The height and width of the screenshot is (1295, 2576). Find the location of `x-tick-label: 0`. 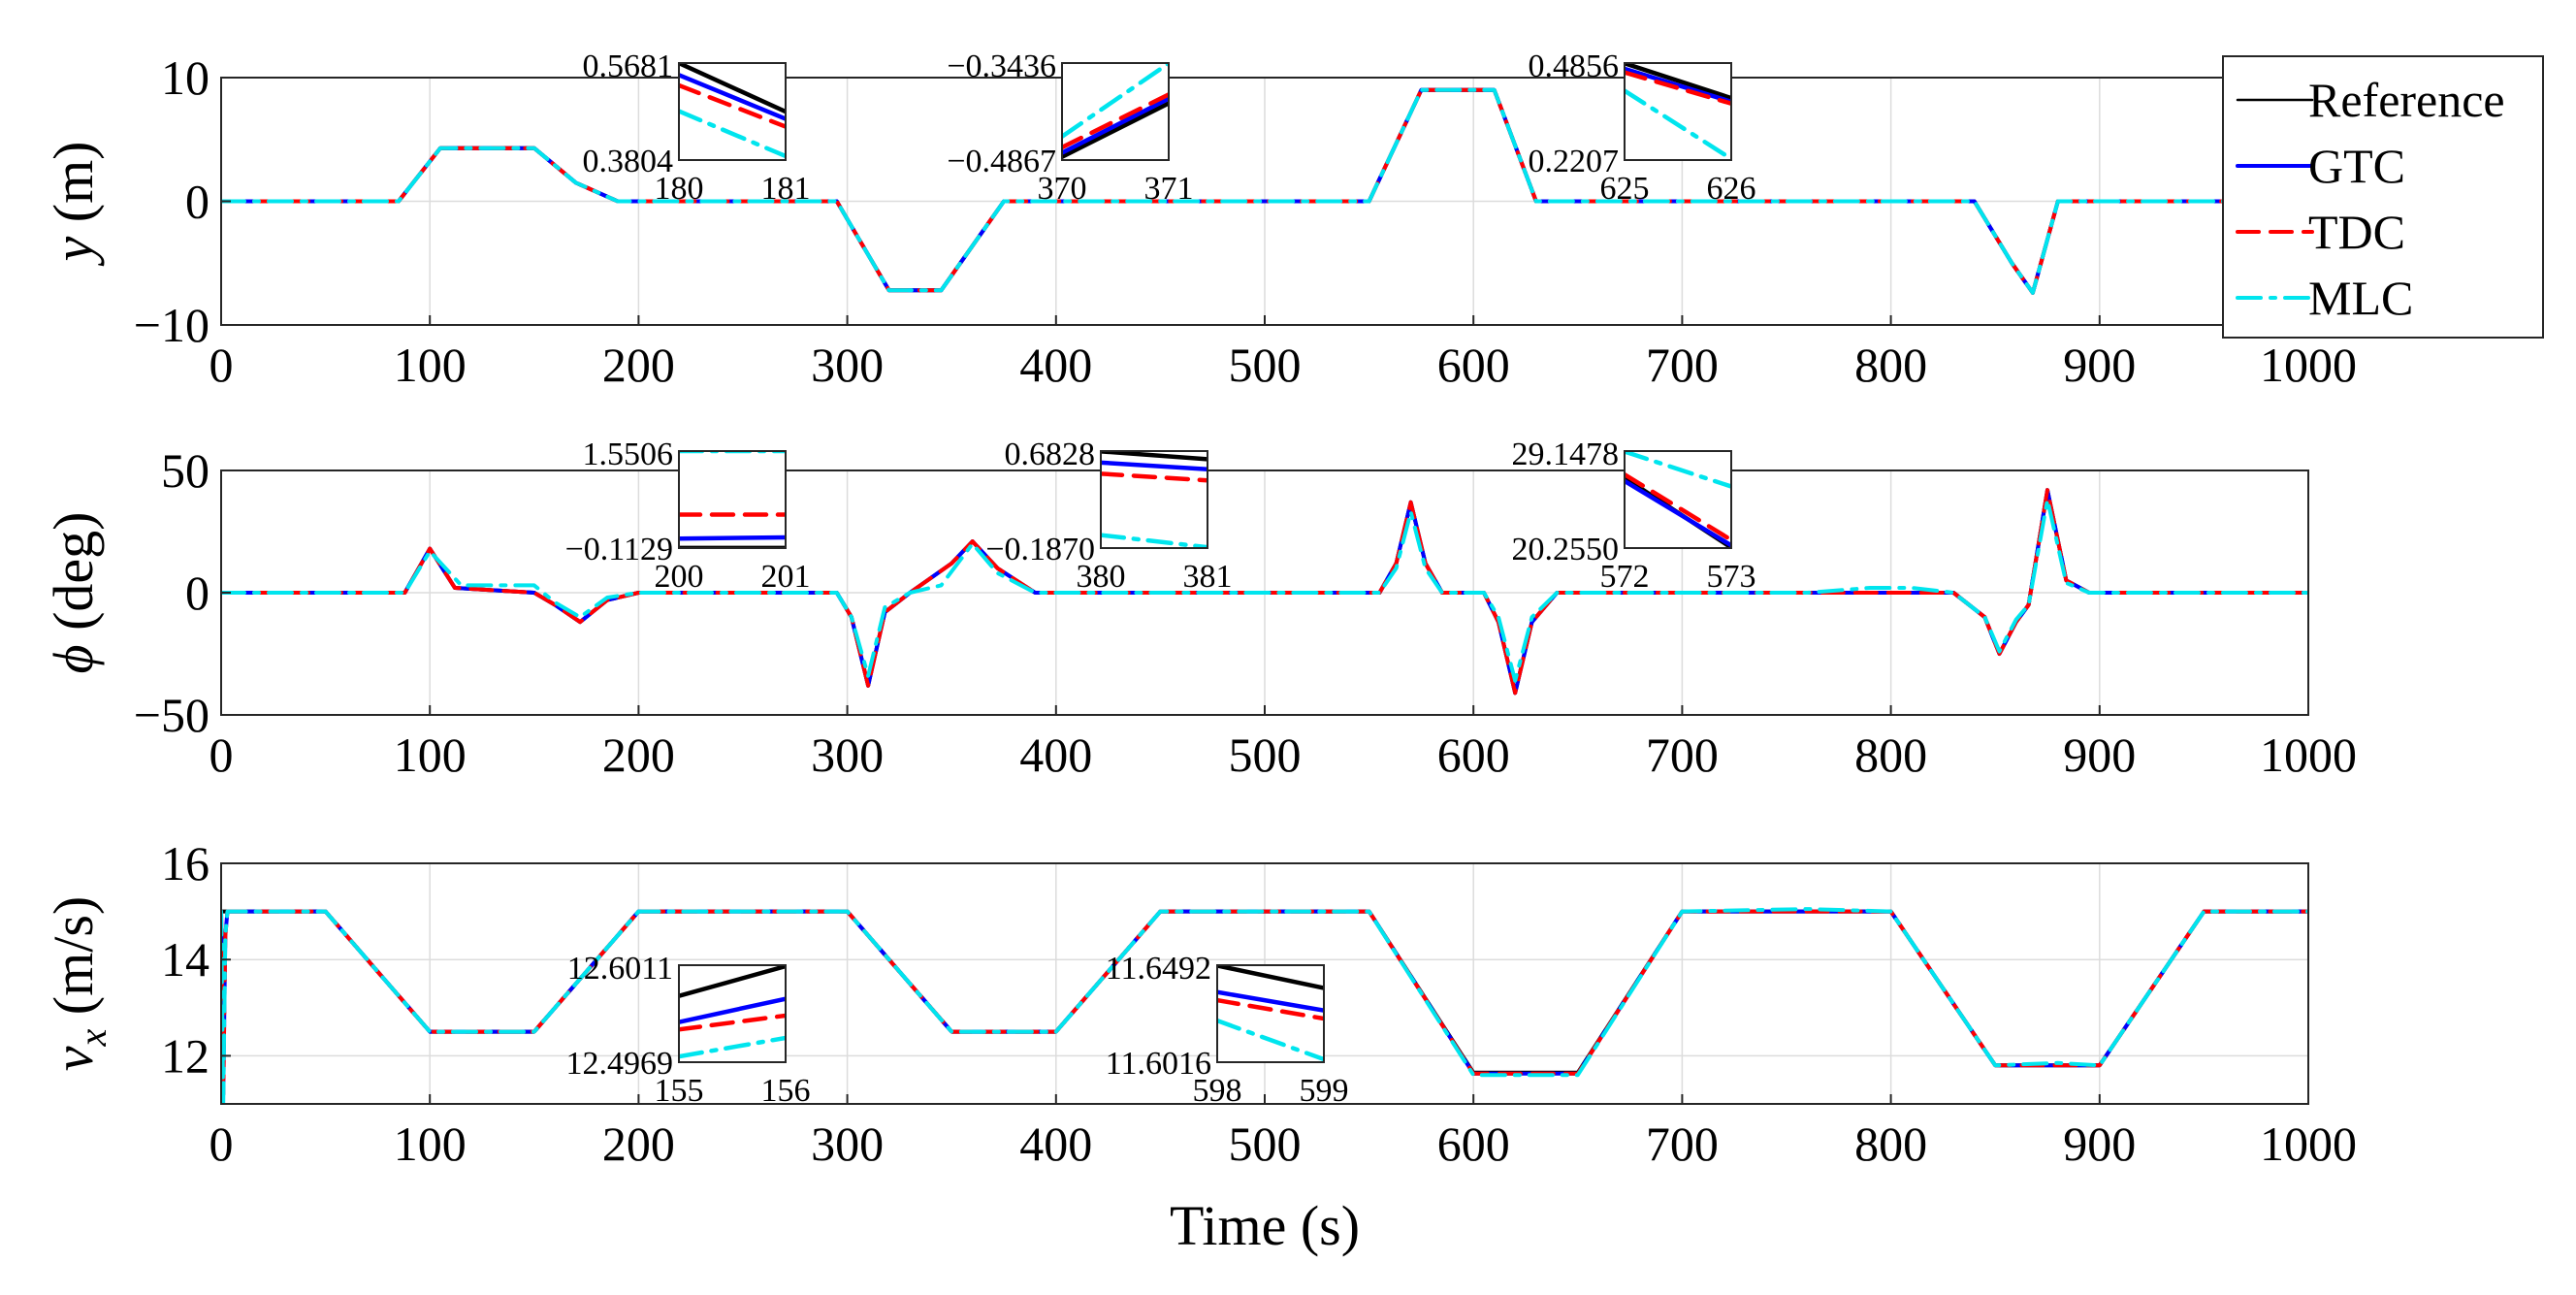

x-tick-label: 0 is located at coordinates (221, 1144).